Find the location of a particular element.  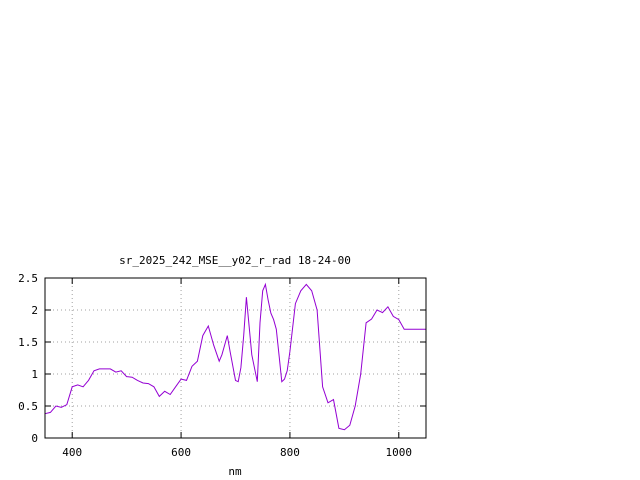

y-tick-label: 0.5 is located at coordinates (28, 406).